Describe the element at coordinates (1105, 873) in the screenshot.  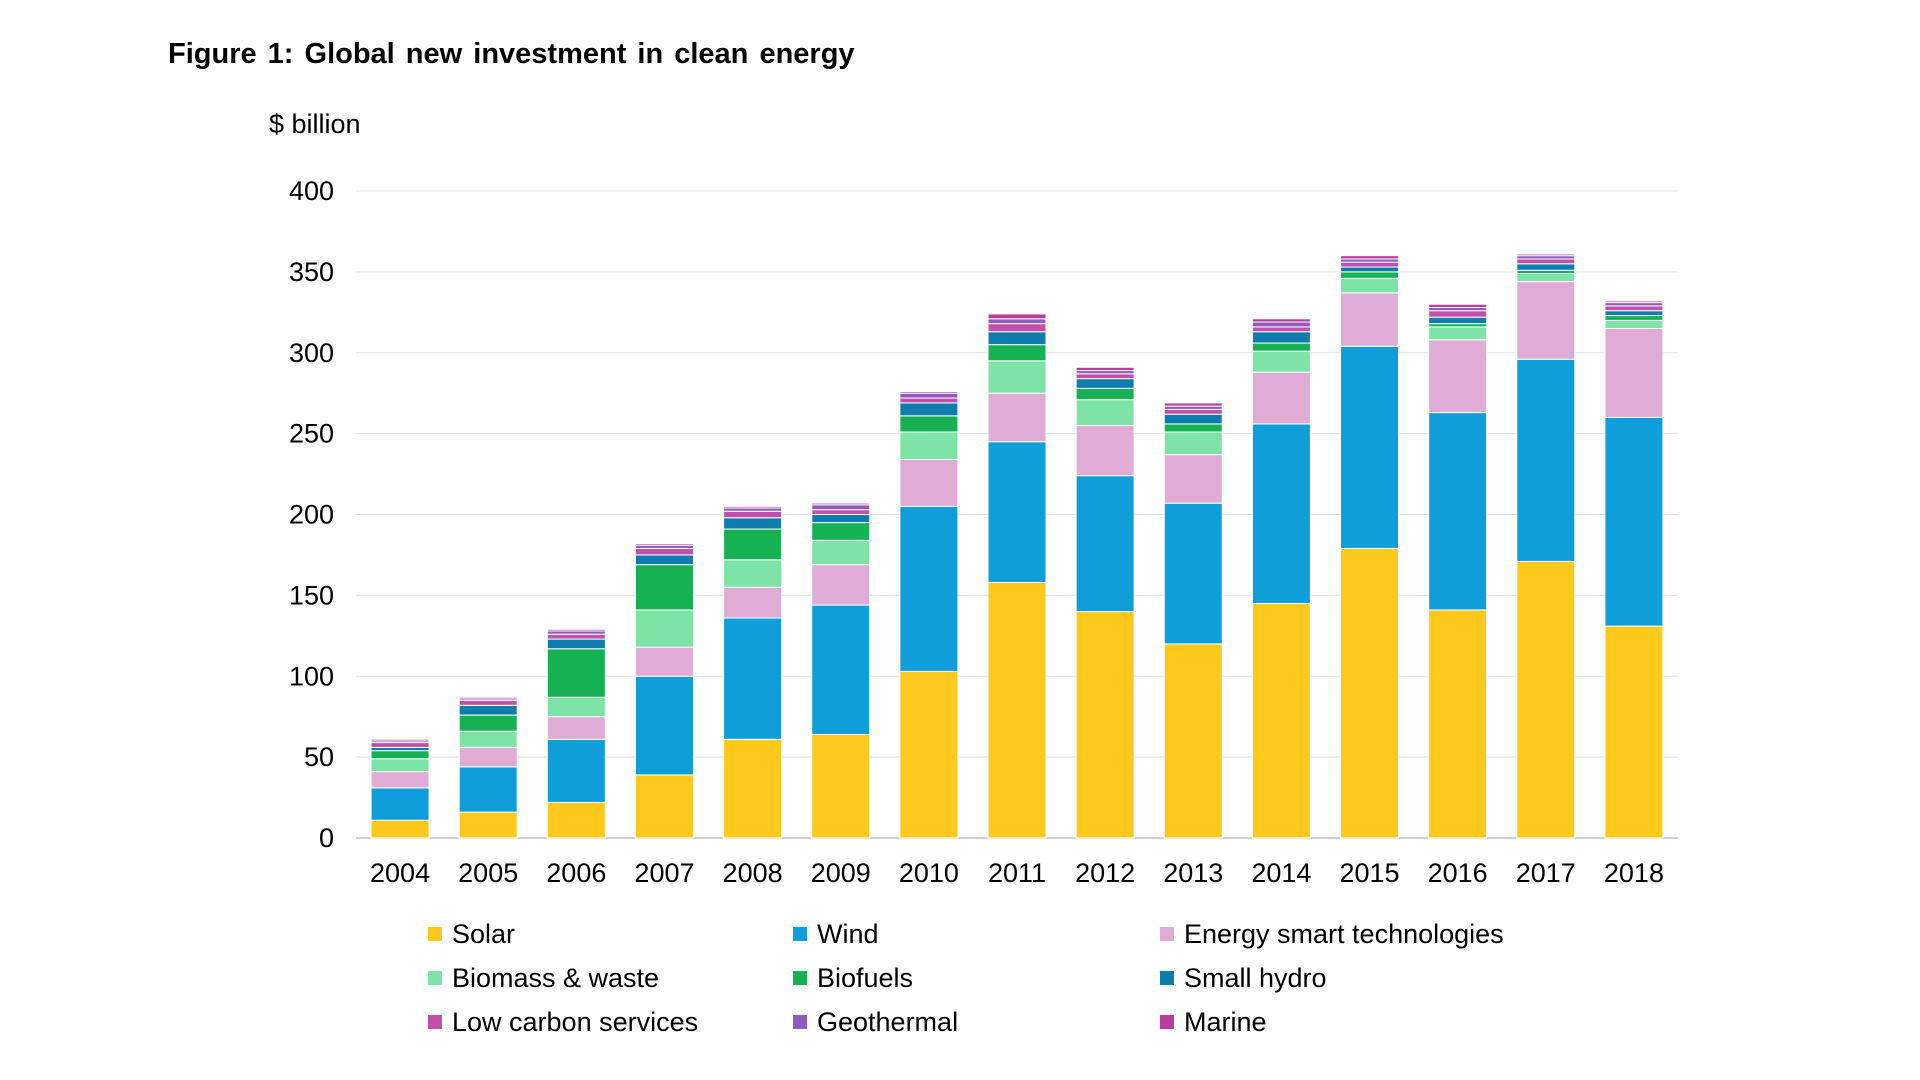
I see `x-tick-label: 2012` at that location.